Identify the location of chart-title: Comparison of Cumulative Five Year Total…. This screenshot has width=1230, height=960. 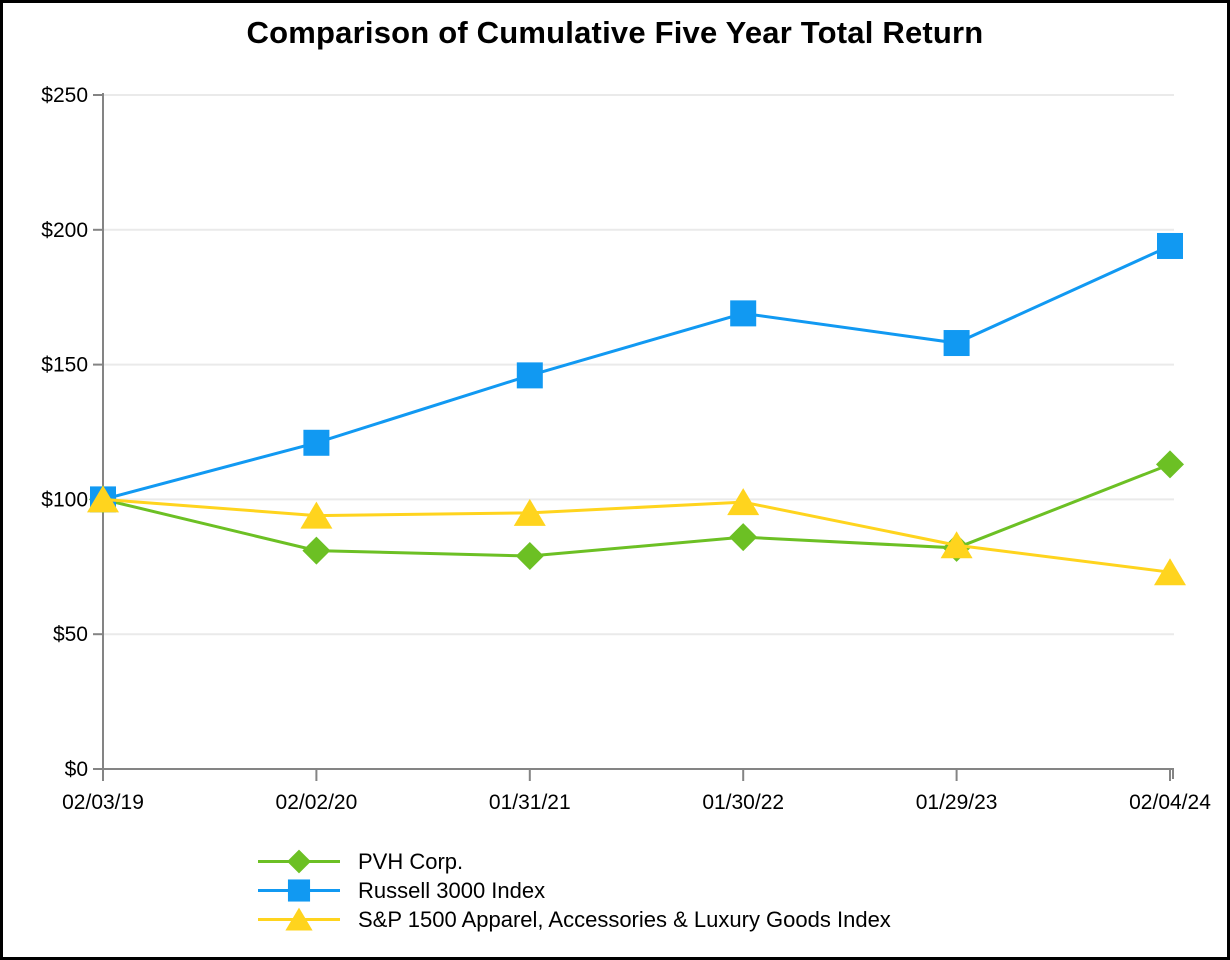
(615, 32).